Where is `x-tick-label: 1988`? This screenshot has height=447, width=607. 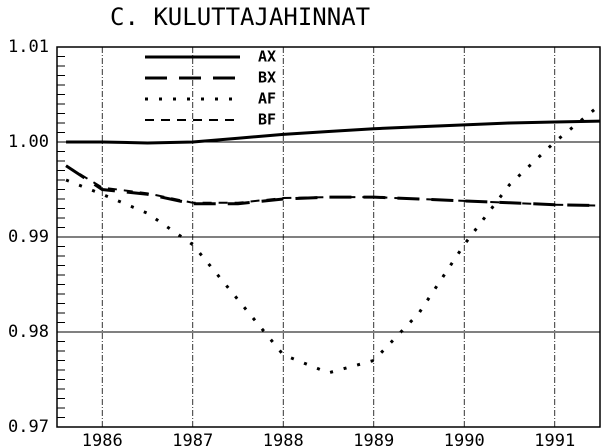 x-tick-label: 1988 is located at coordinates (283, 439).